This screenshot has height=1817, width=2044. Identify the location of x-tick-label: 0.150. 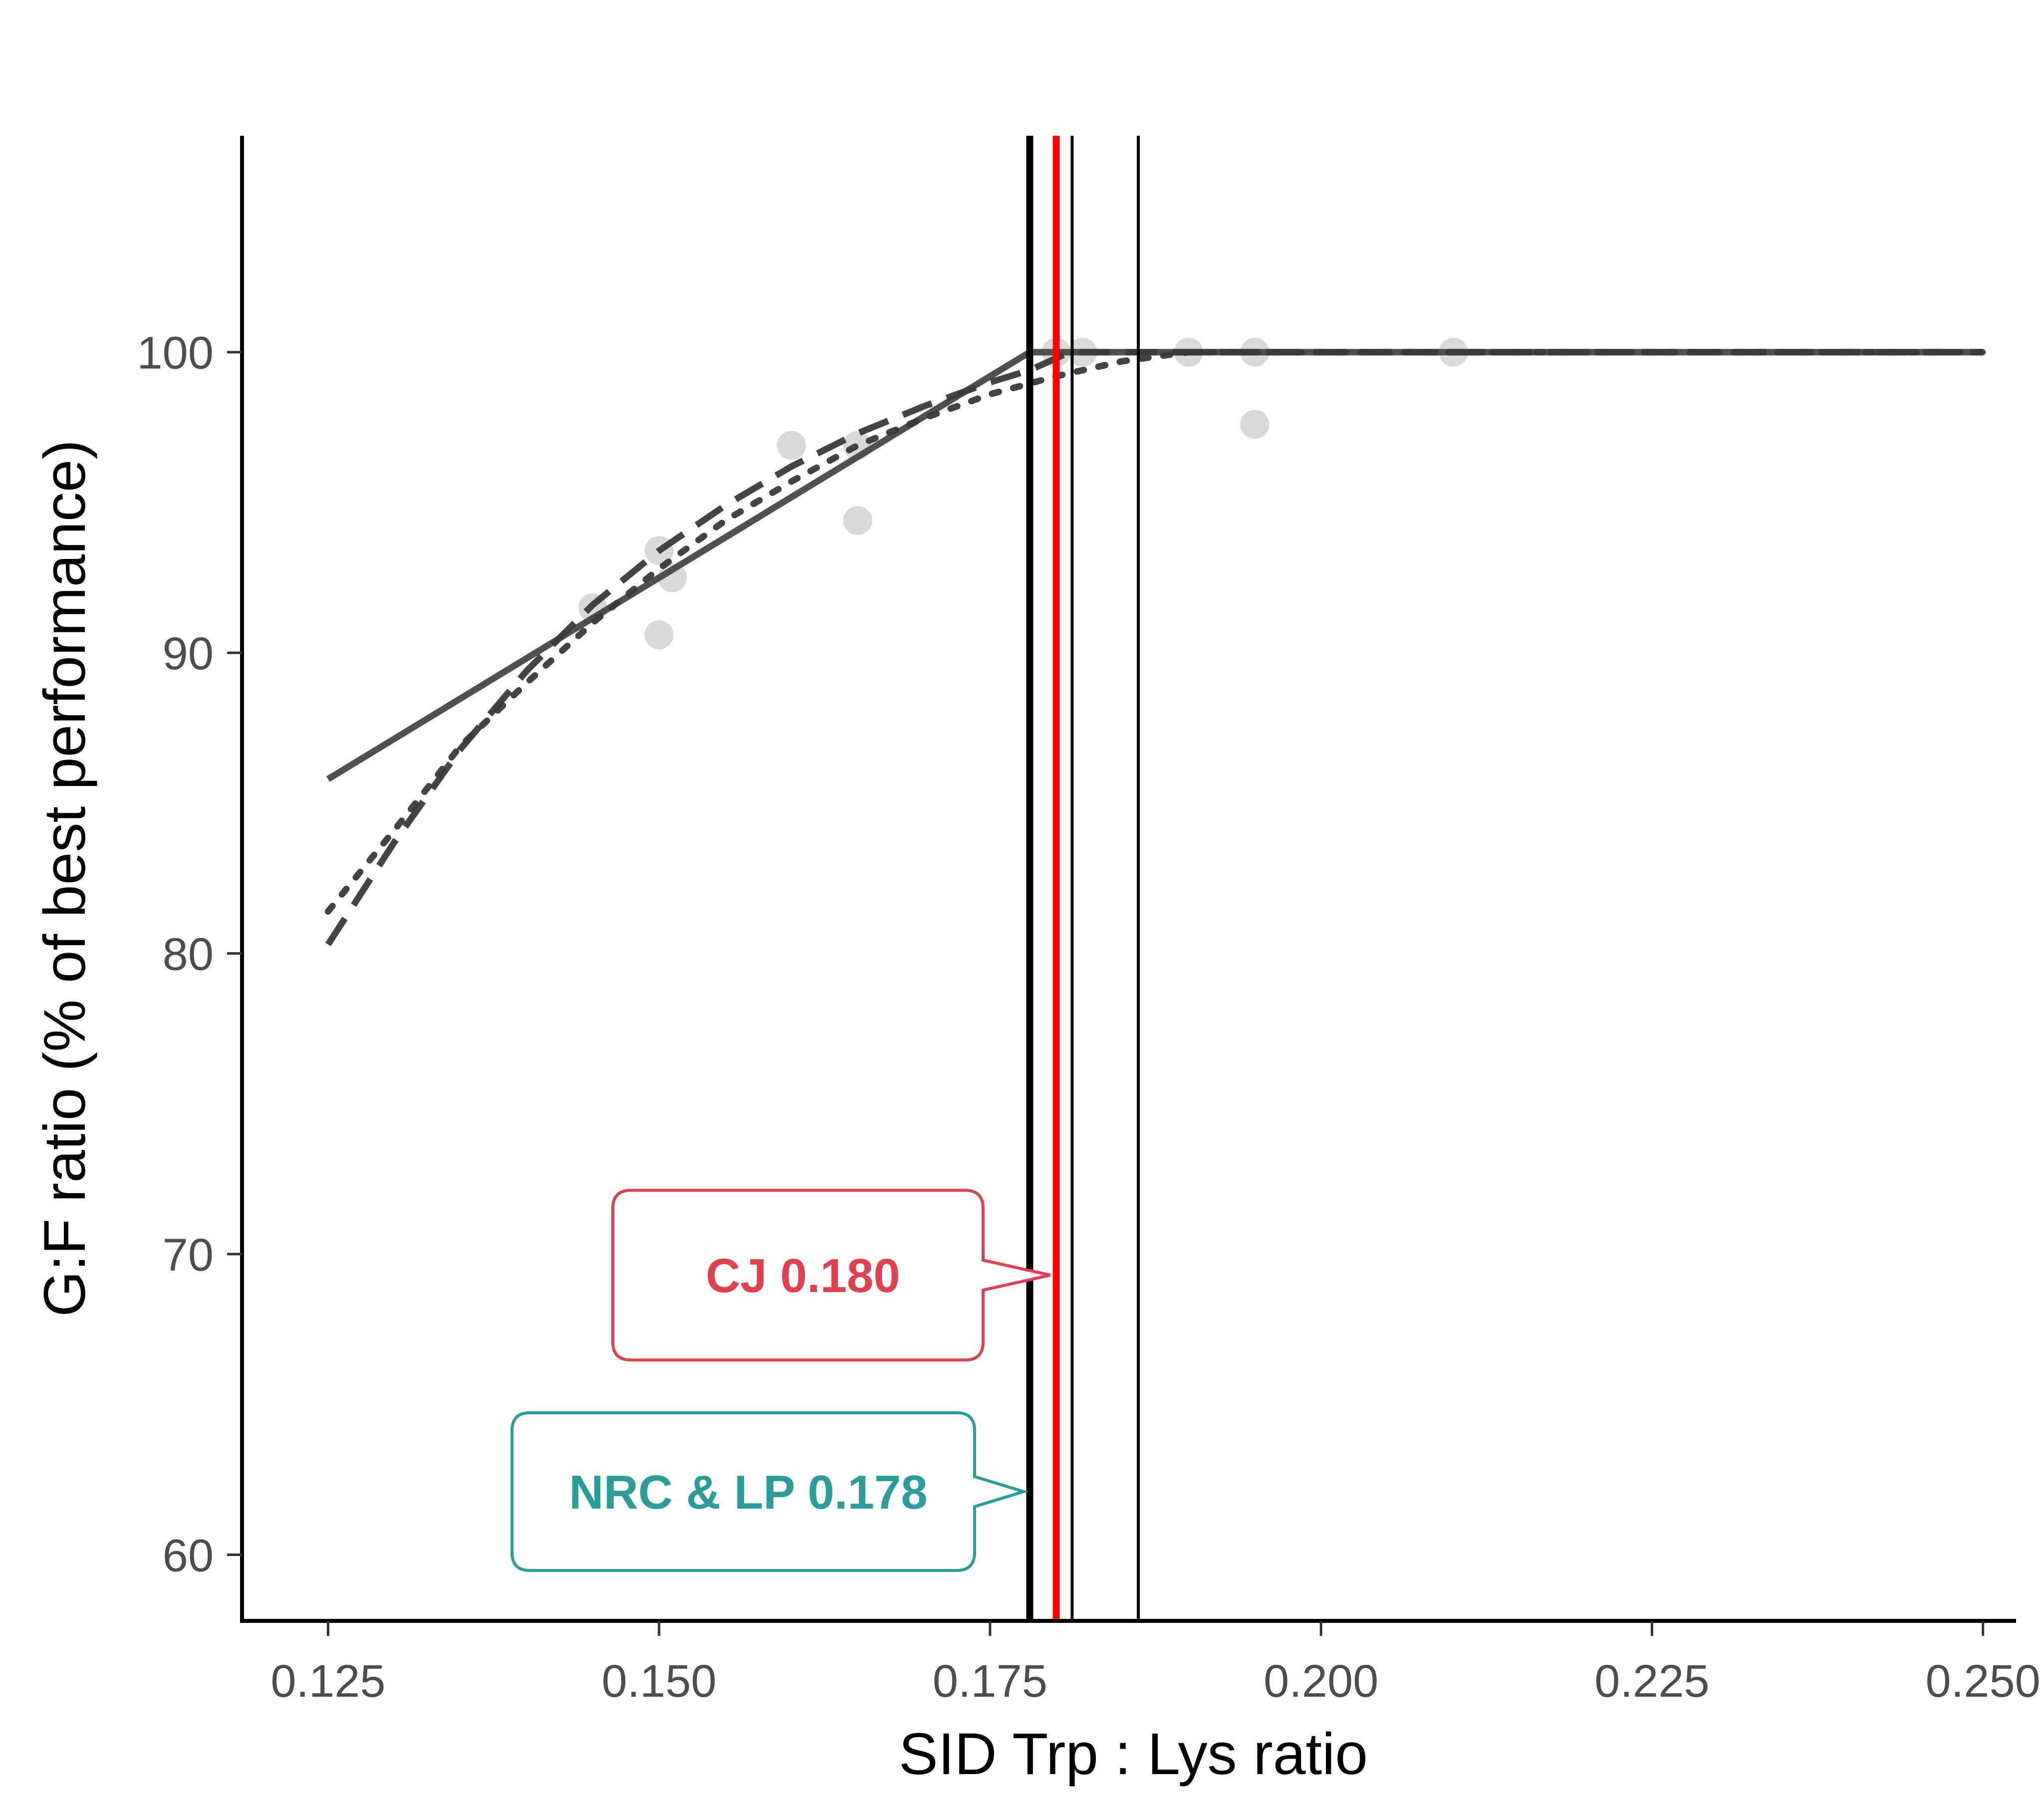
(659, 1681).